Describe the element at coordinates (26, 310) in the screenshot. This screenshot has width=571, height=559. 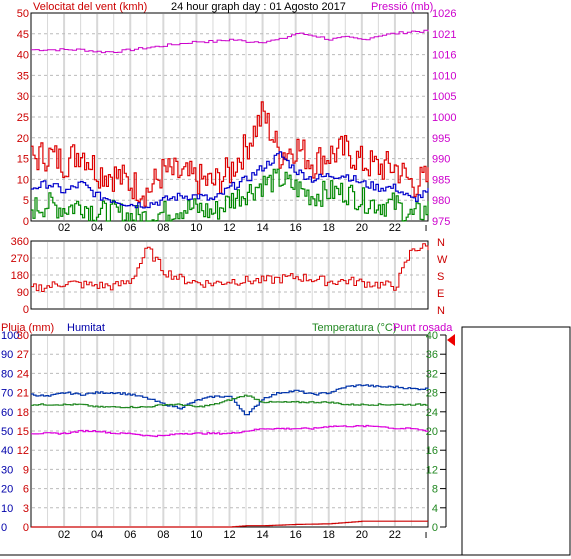
I see `direction-tick-label: 0` at that location.